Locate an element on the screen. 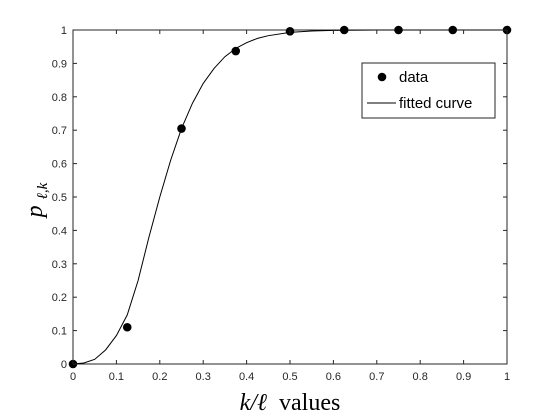 This screenshot has height=420, width=560. x-tick-label: 0.6 is located at coordinates (333, 377).